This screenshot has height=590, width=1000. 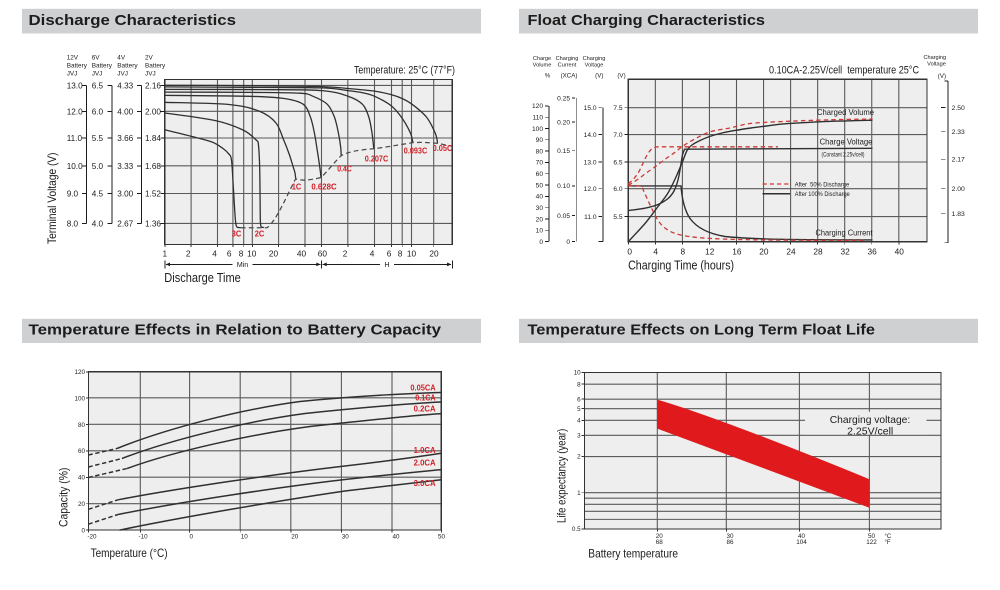 I want to click on svg-text: 8.0, so click(x=73, y=223).